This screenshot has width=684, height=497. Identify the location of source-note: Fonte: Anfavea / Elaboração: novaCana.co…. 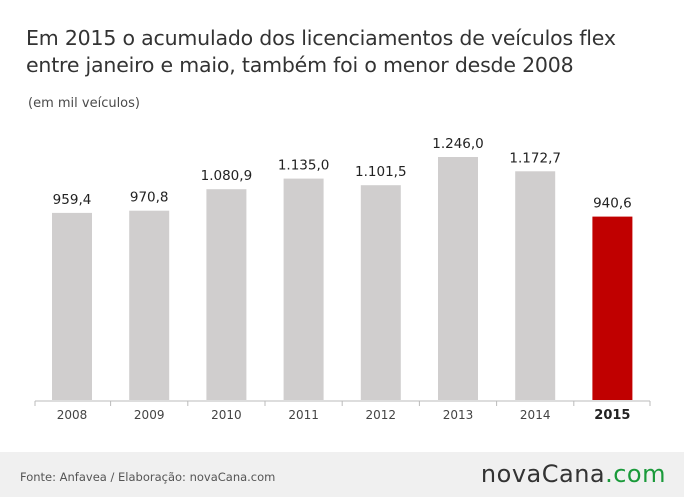
(148, 477).